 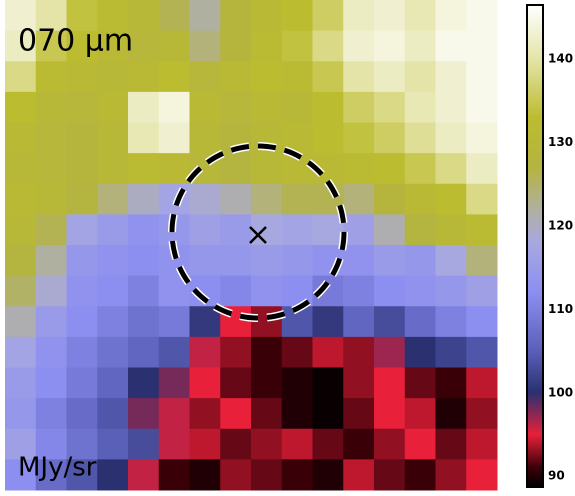 I want to click on tick-label: 110, so click(x=560, y=309).